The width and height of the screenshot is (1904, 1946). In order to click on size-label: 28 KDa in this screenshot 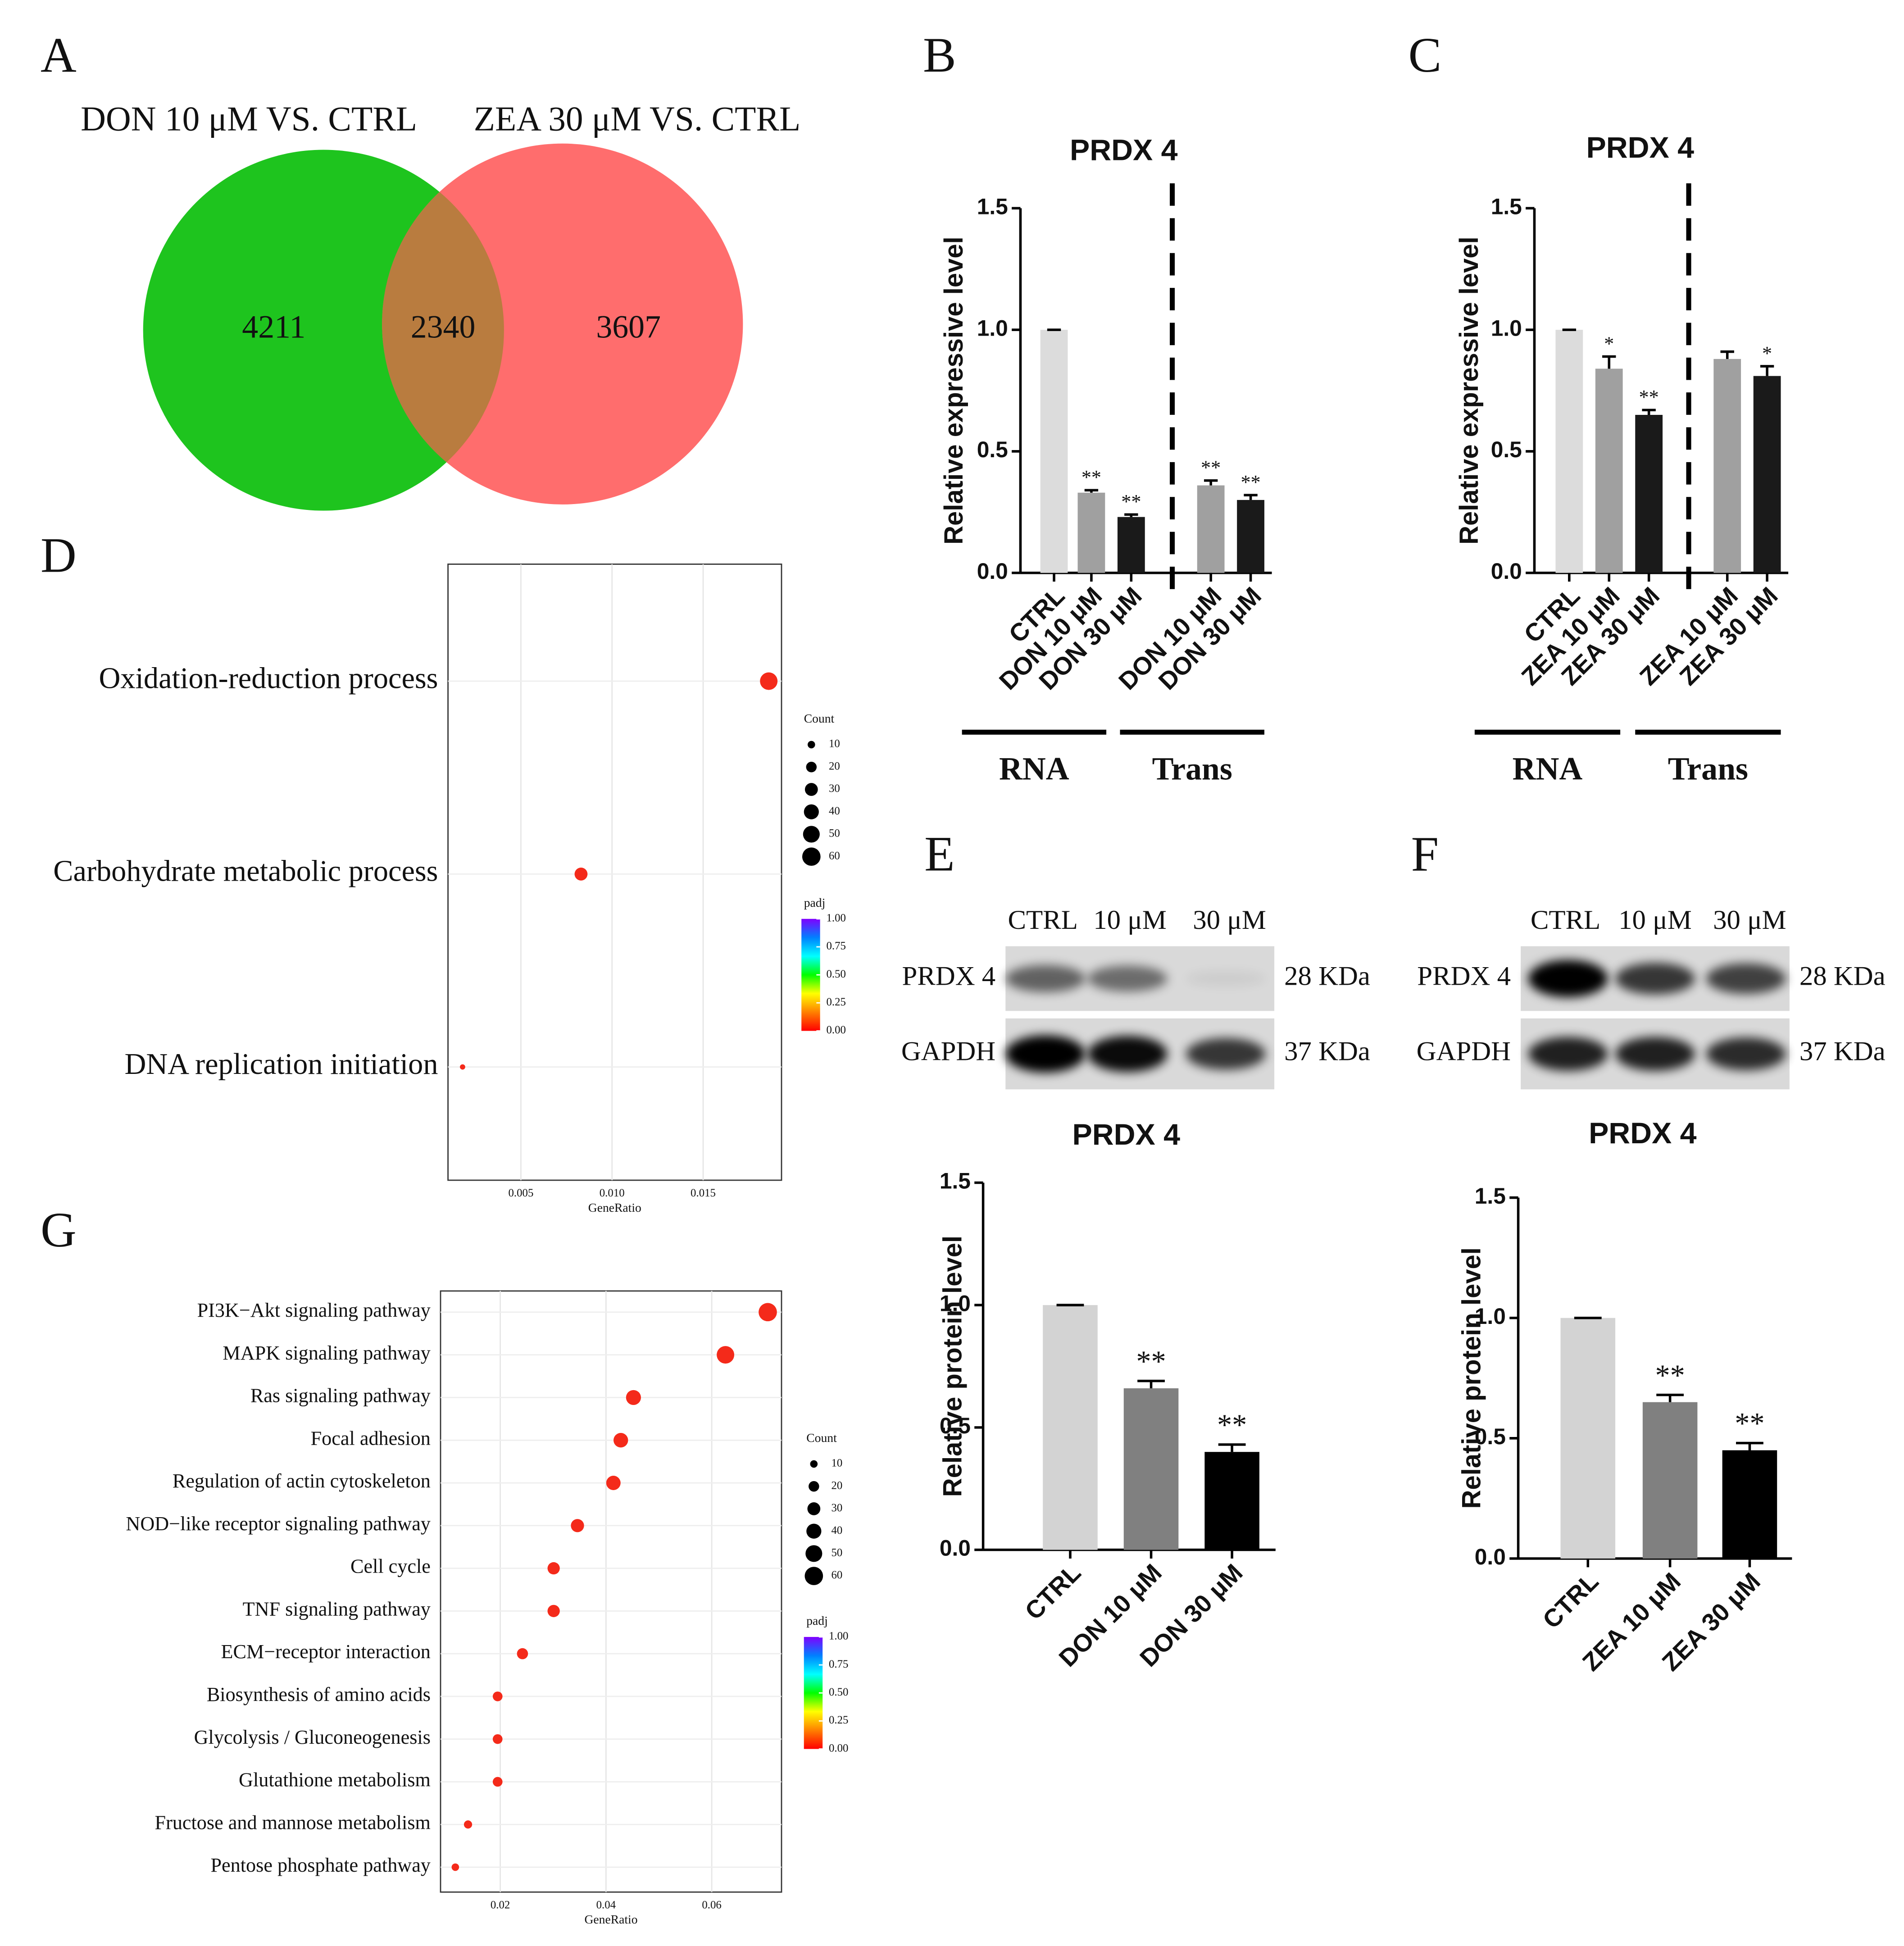, I will do `click(1327, 976)`.